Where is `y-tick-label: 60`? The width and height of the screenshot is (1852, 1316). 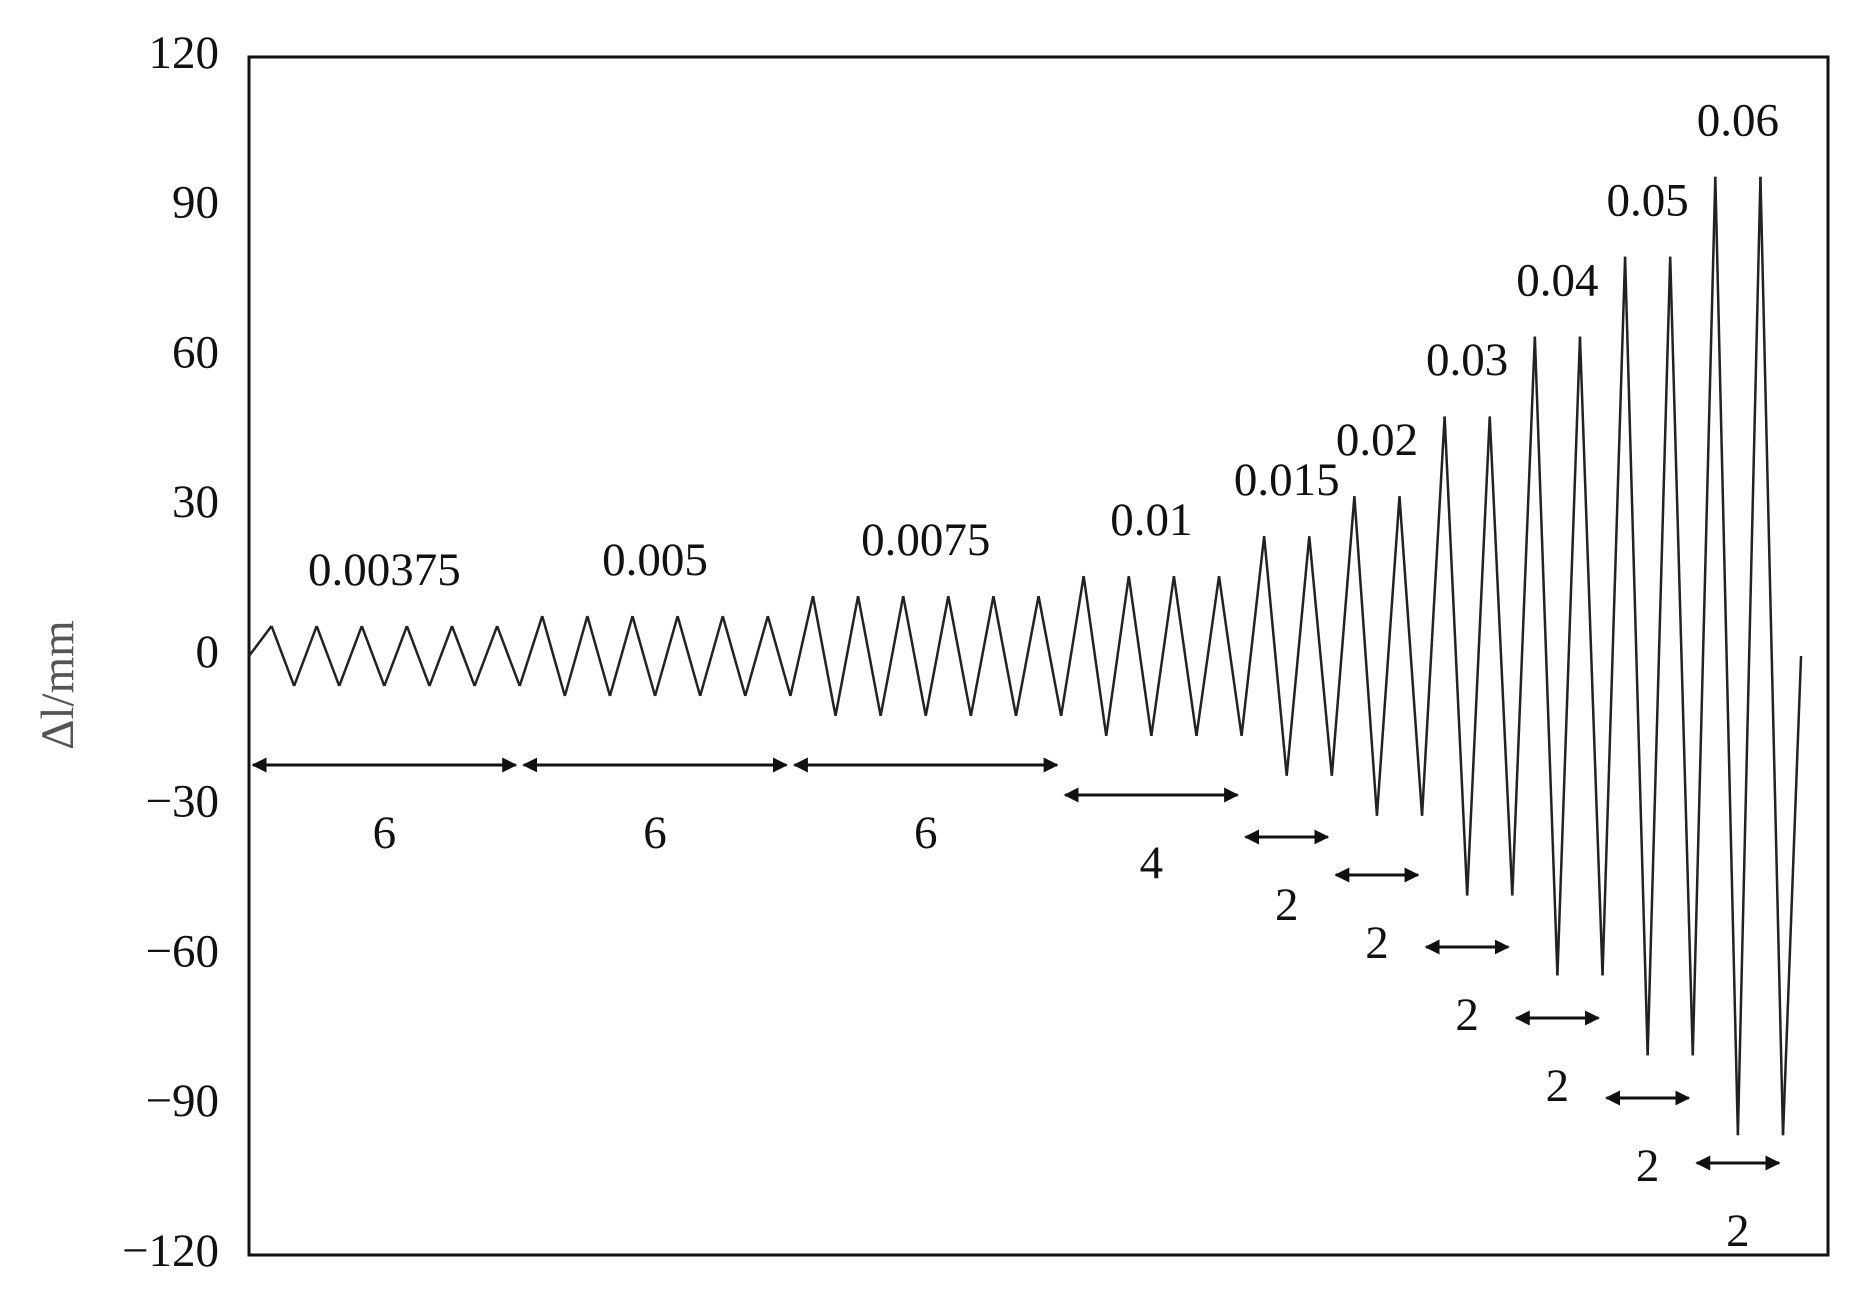 y-tick-label: 60 is located at coordinates (195, 352).